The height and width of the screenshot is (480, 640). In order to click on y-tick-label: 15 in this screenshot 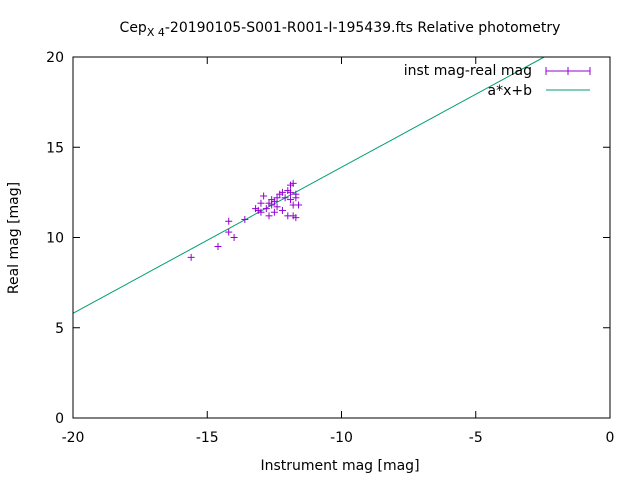, I will do `click(55, 148)`.